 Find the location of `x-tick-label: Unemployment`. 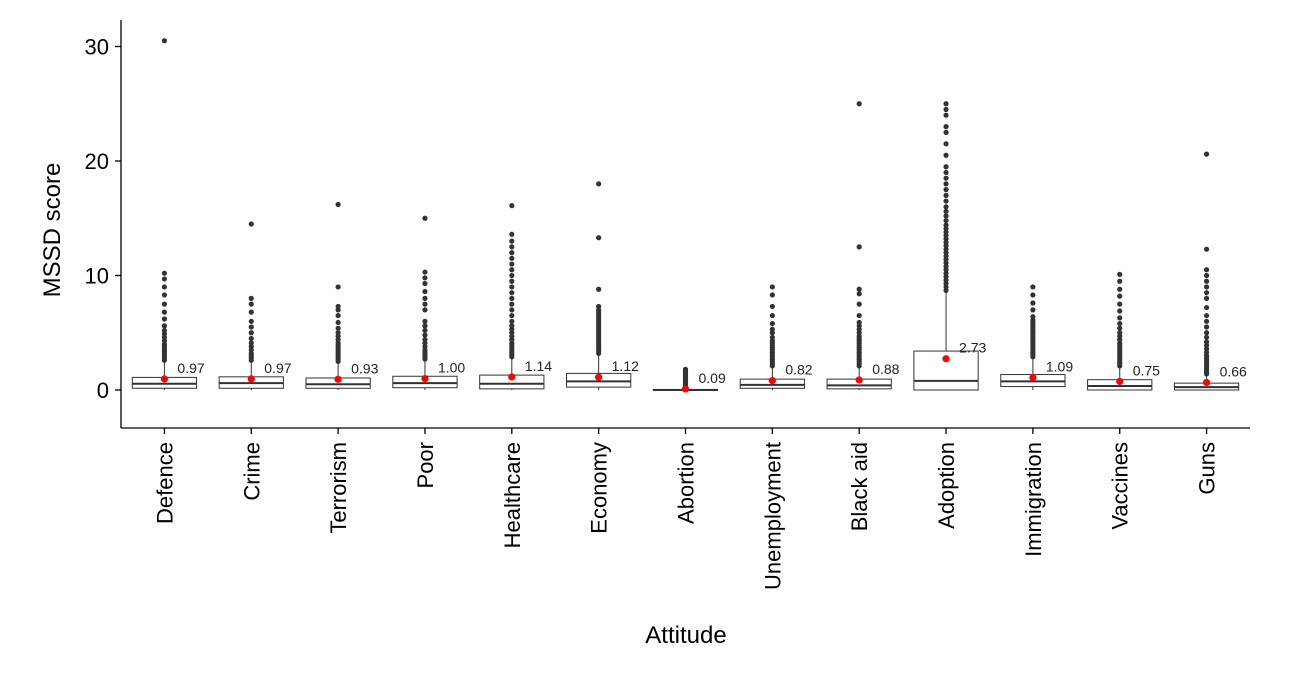

x-tick-label: Unemployment is located at coordinates (772, 516).